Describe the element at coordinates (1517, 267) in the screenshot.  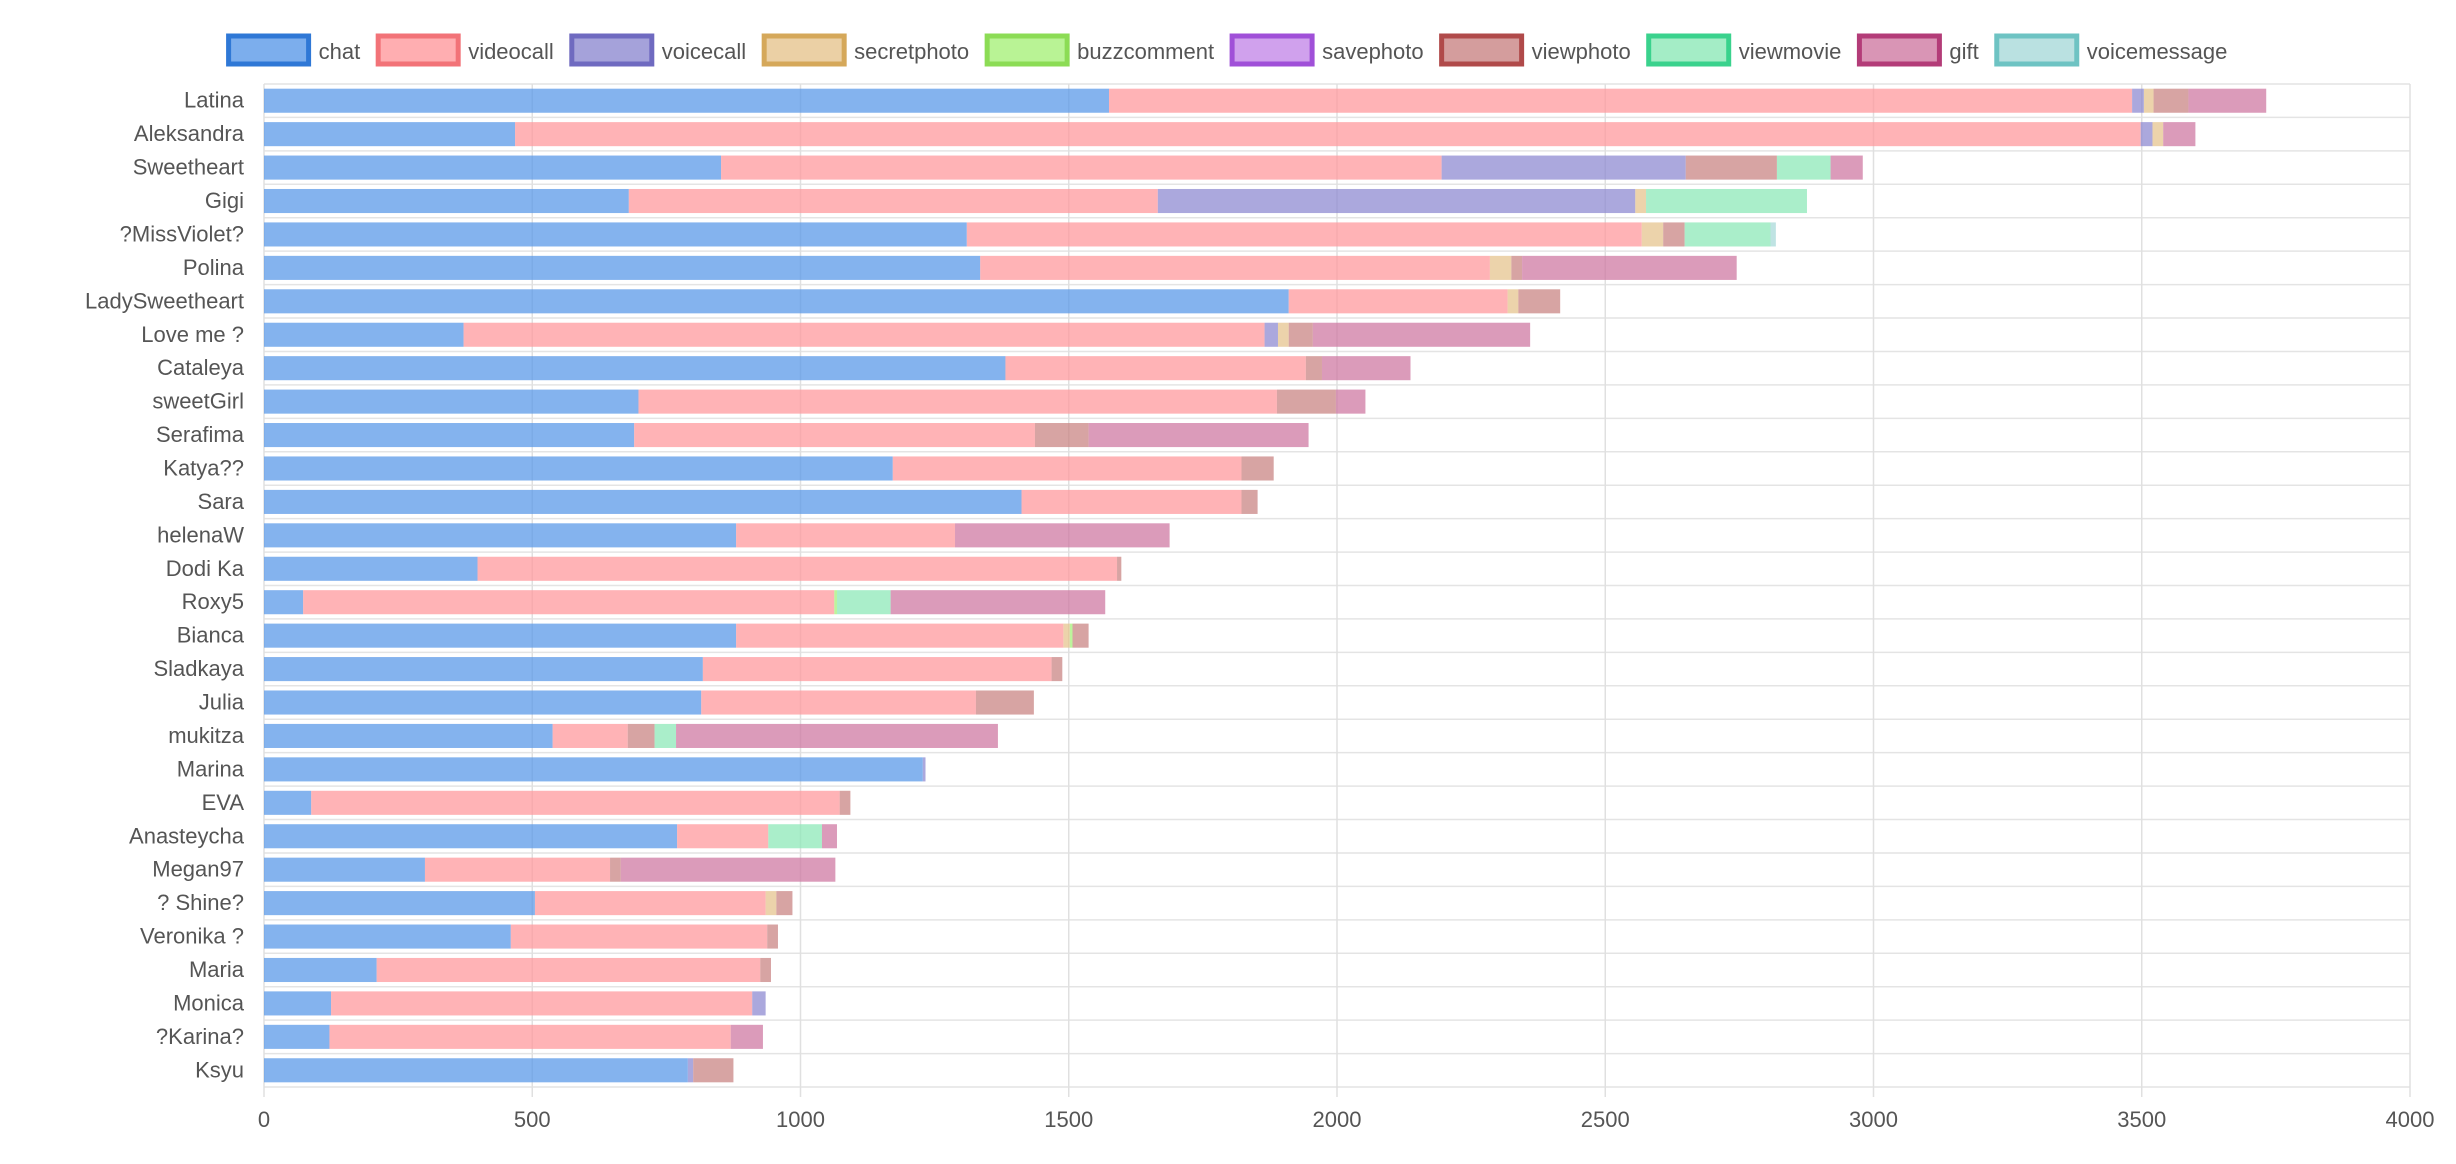
I see `bar-viewphoto-polina` at that location.